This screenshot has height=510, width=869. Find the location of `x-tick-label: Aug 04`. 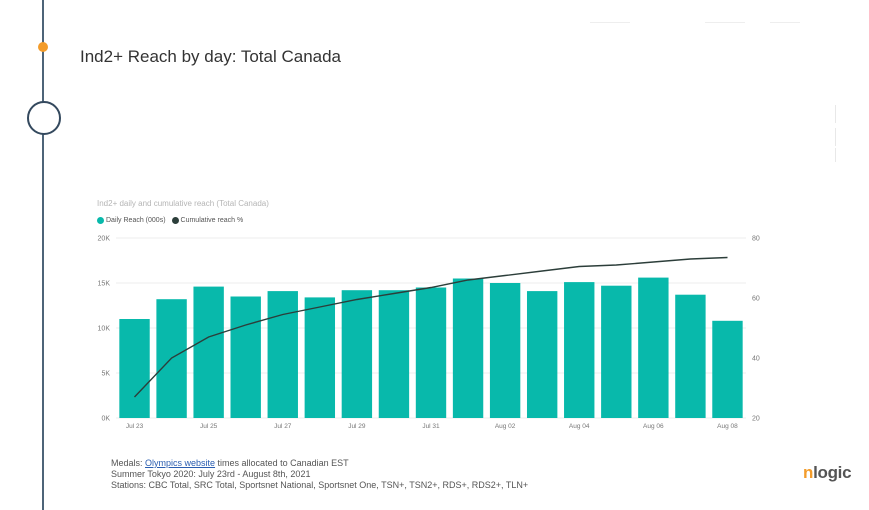

x-tick-label: Aug 04 is located at coordinates (579, 426).